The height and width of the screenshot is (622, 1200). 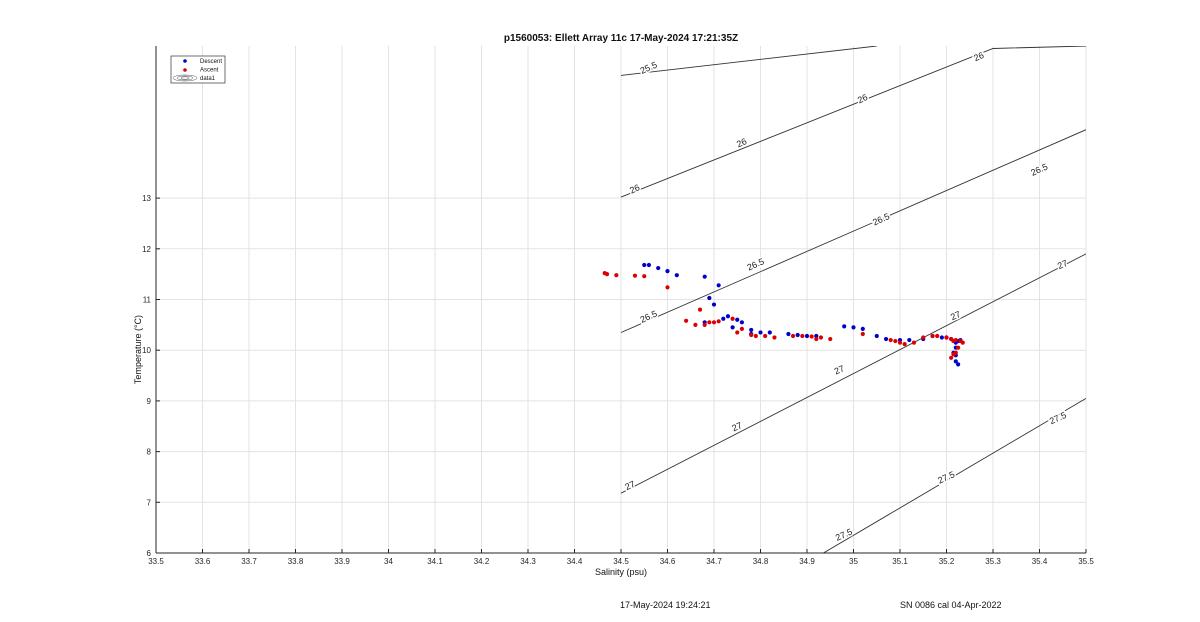 I want to click on x-tick-label: 35.2, so click(x=947, y=561).